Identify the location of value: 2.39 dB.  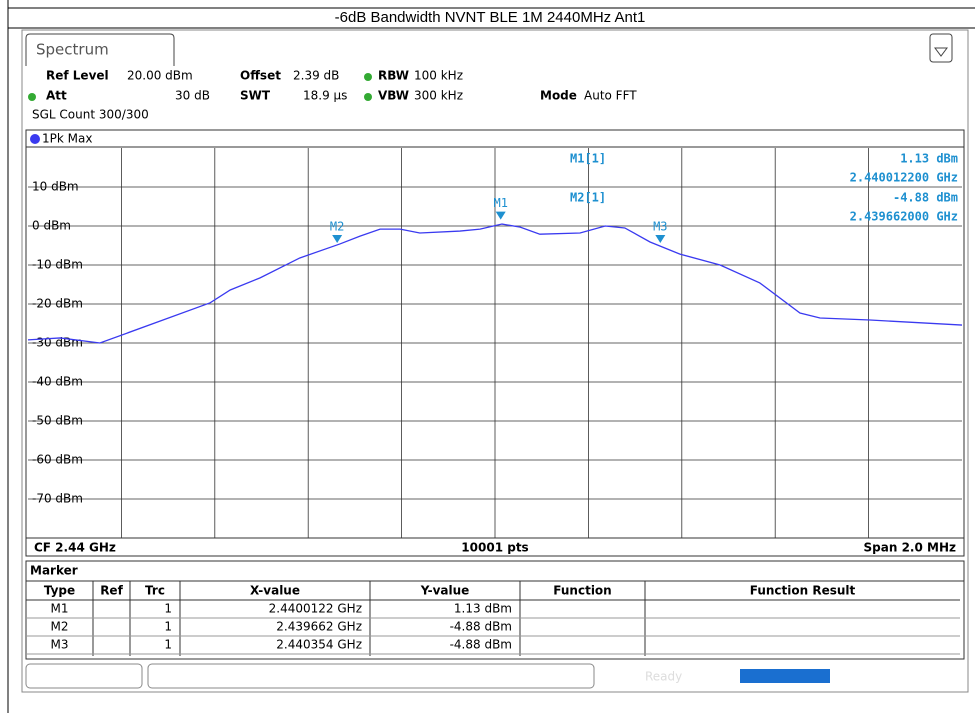
(316, 76).